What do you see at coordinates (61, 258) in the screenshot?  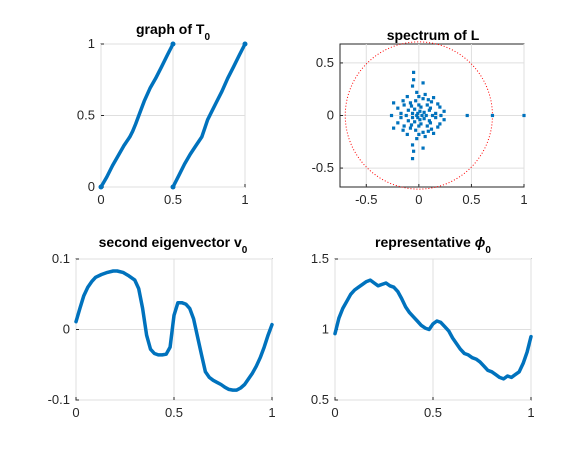 I see `y-tick-label: 0.1` at bounding box center [61, 258].